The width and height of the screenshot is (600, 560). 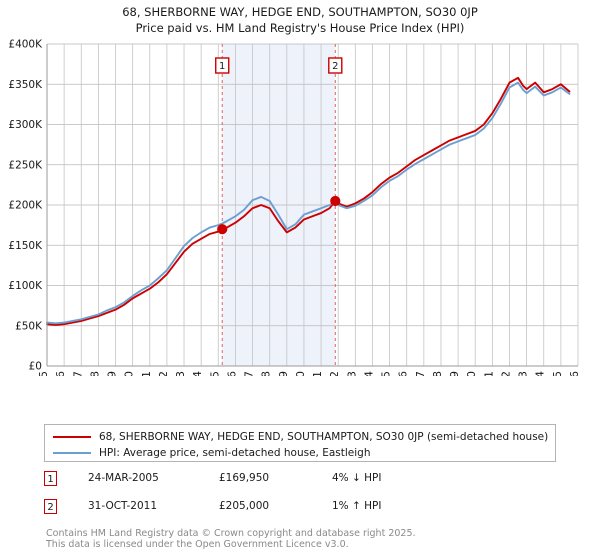 I want to click on svg-text: £350K, so click(x=25, y=85).